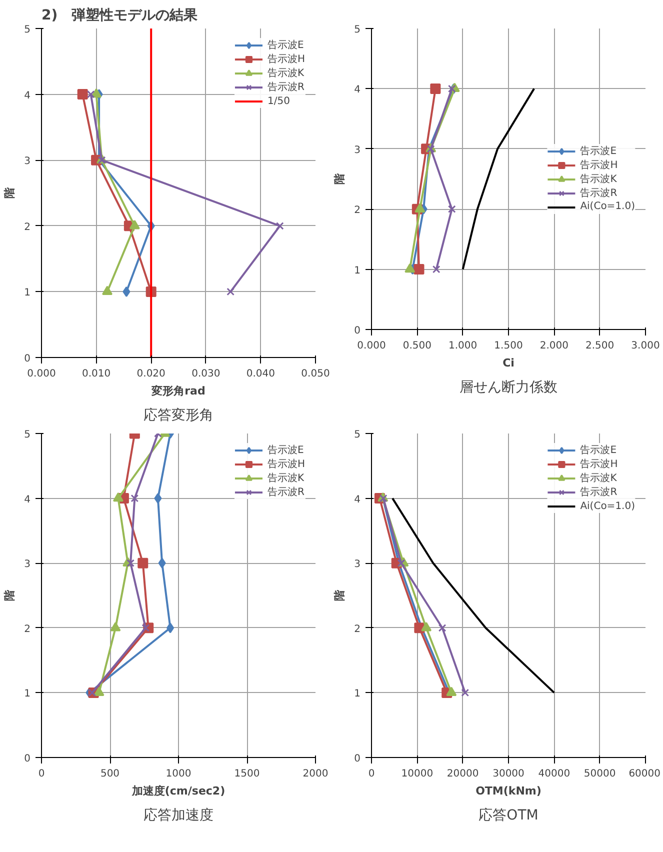  I want to click on x-tick-label: 50000, so click(600, 774).